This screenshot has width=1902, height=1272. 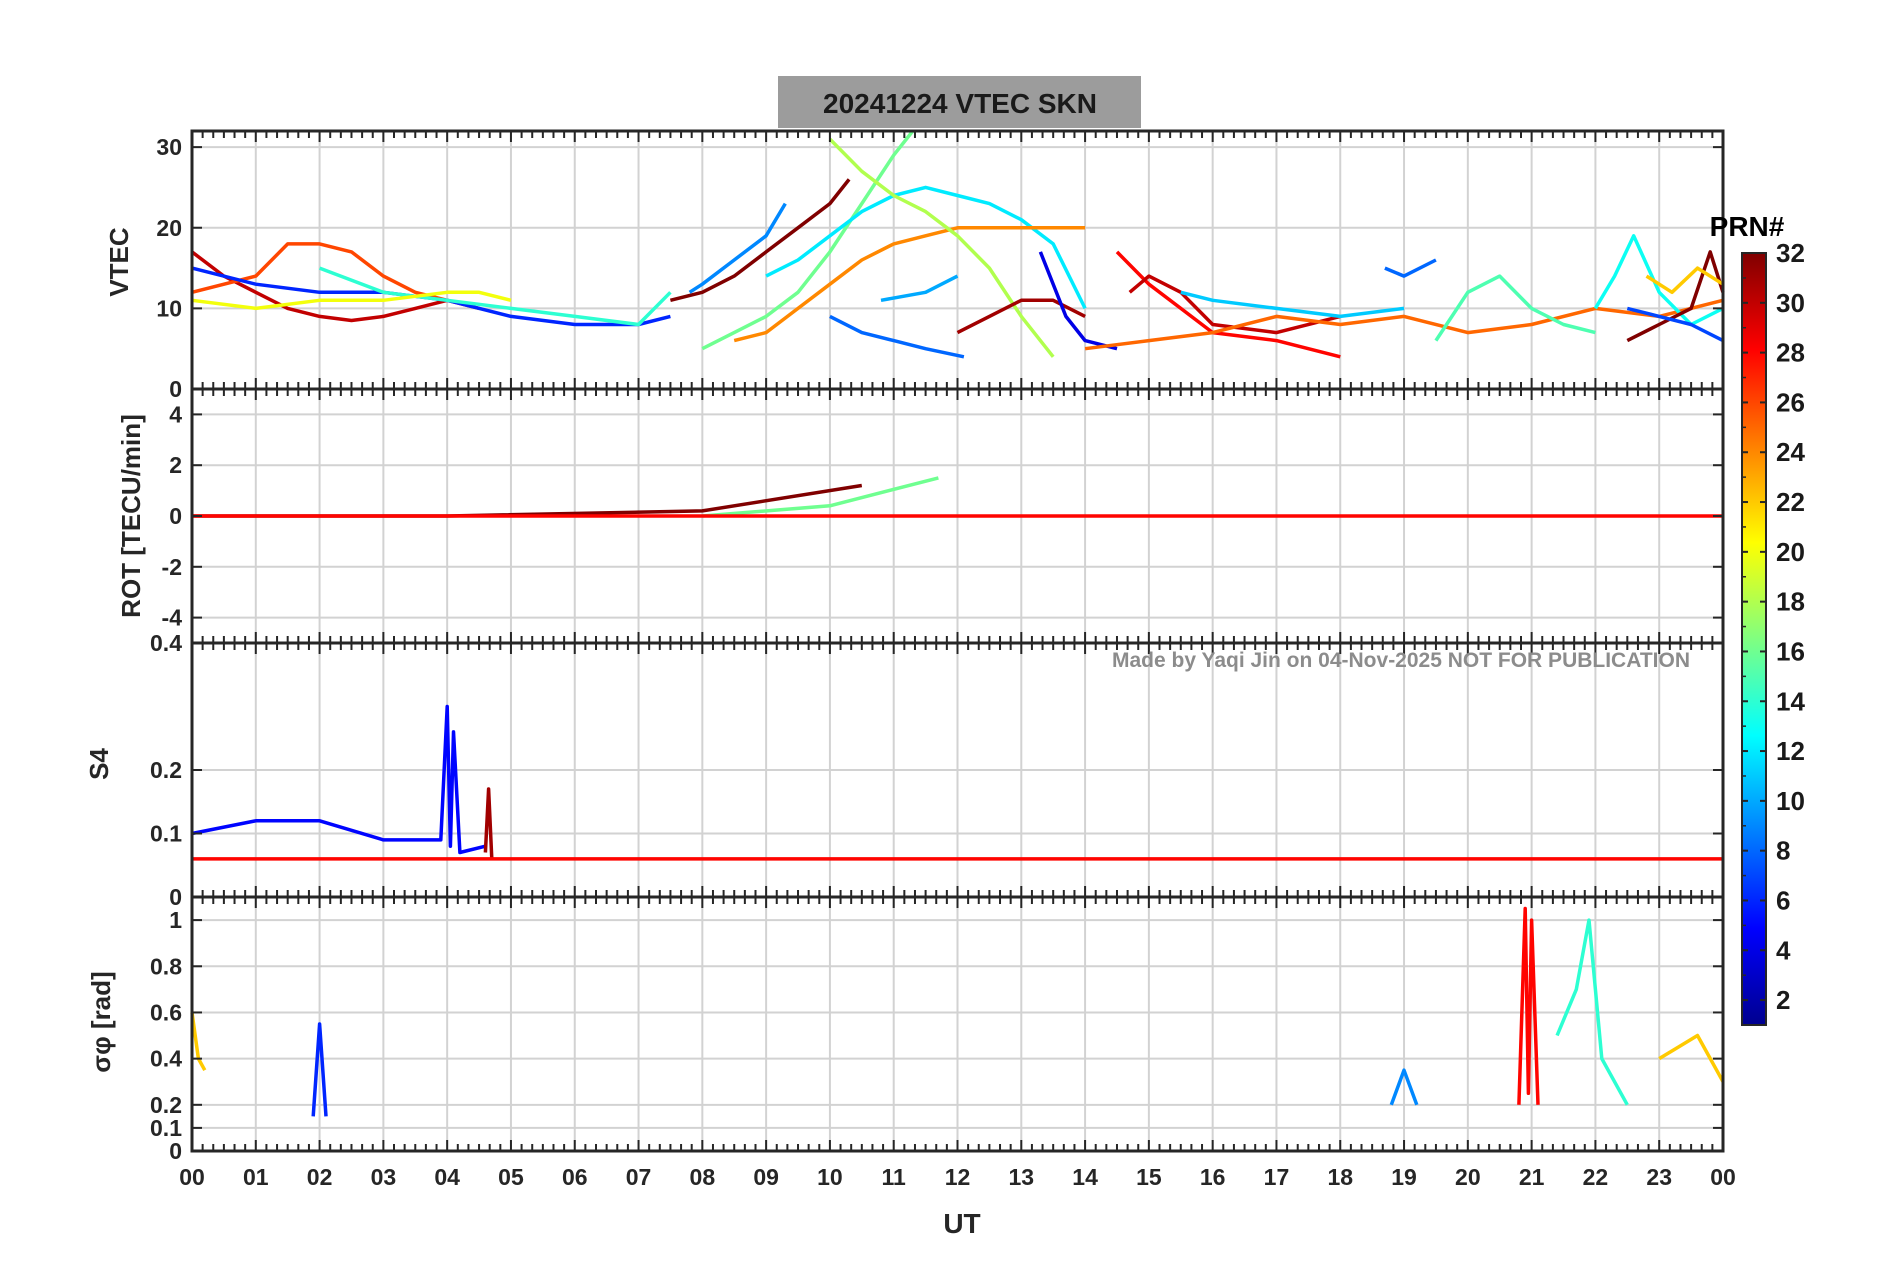 What do you see at coordinates (1340, 1177) in the screenshot?
I see `x-tick-label: 18` at bounding box center [1340, 1177].